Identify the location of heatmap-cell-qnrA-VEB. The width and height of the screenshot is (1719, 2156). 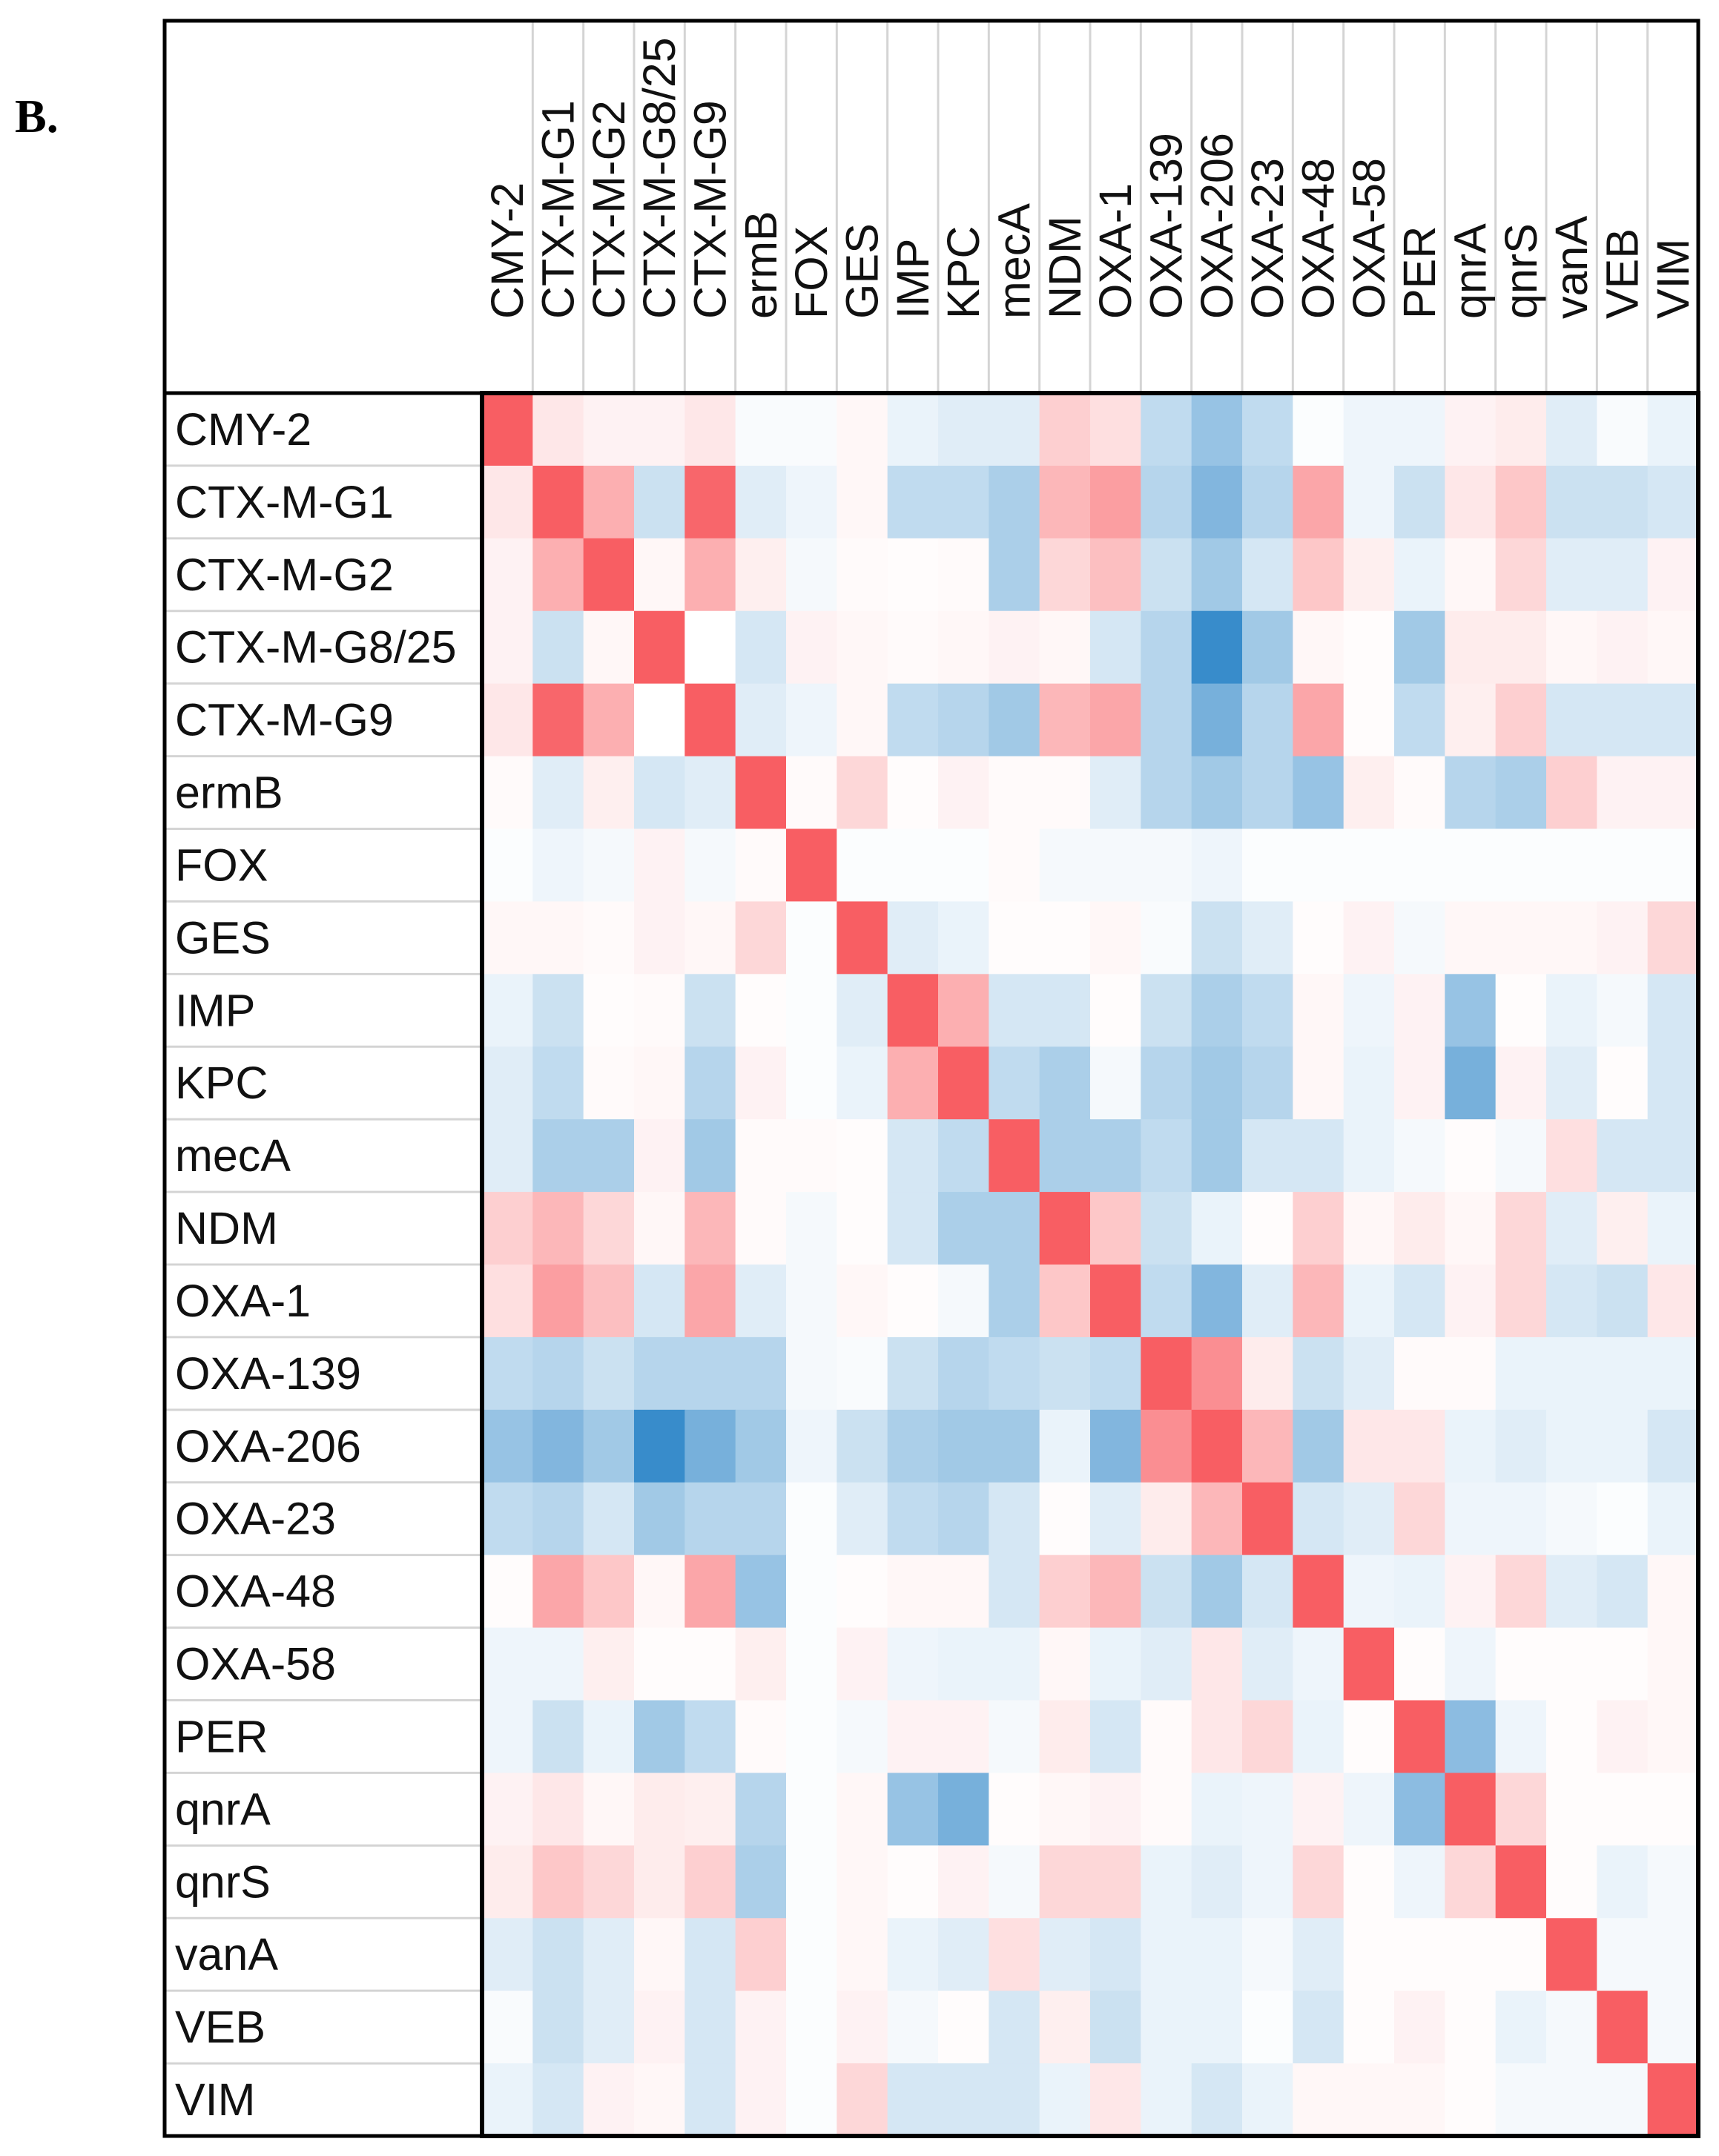
(1623, 1809).